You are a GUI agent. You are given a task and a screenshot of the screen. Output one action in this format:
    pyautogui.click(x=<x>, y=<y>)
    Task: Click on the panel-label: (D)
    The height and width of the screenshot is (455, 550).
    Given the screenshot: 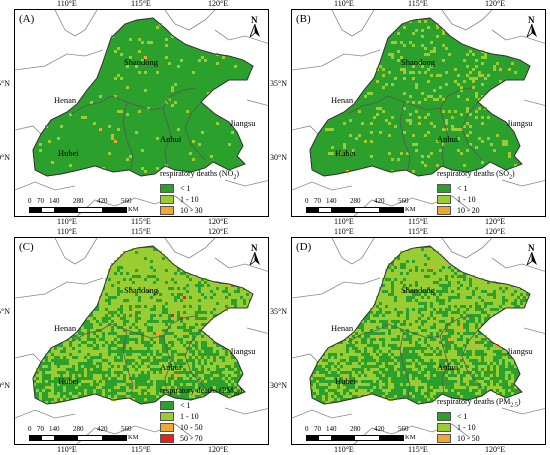 What is the action you would take?
    pyautogui.click(x=304, y=247)
    